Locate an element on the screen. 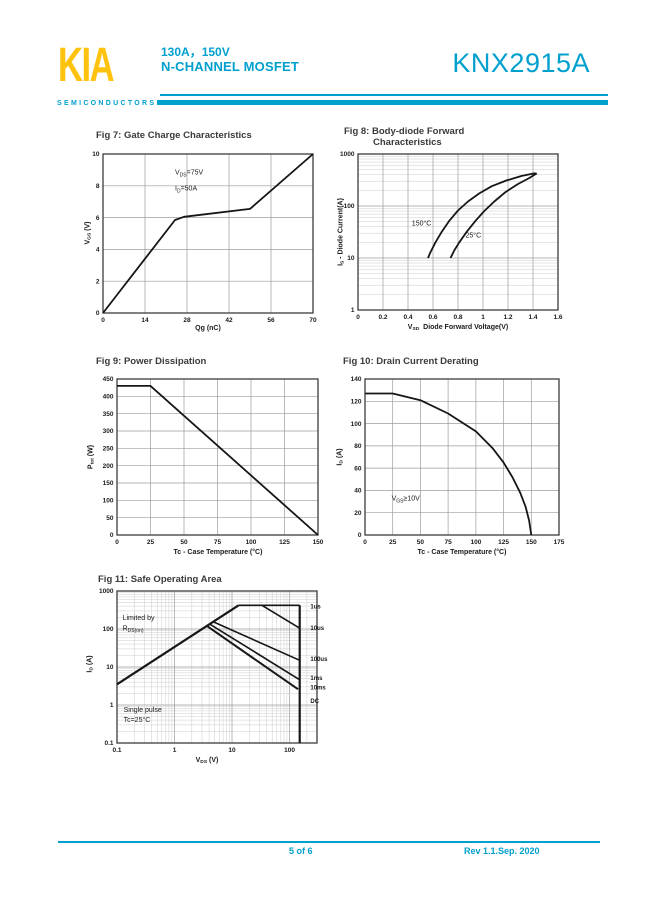 The height and width of the screenshot is (917, 649). svg-text: 4 is located at coordinates (98, 250).